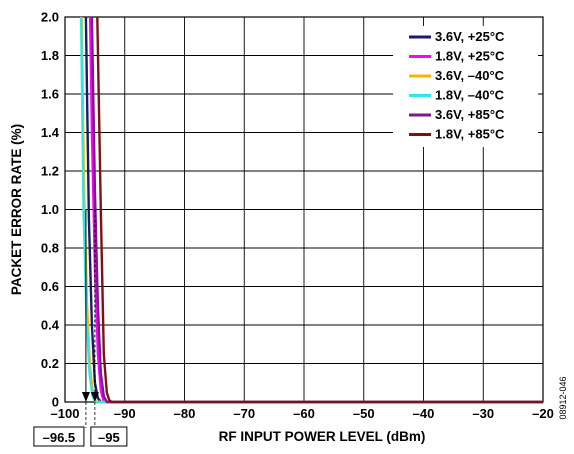 The width and height of the screenshot is (574, 454). I want to click on x-tick-label: –90, so click(125, 413).